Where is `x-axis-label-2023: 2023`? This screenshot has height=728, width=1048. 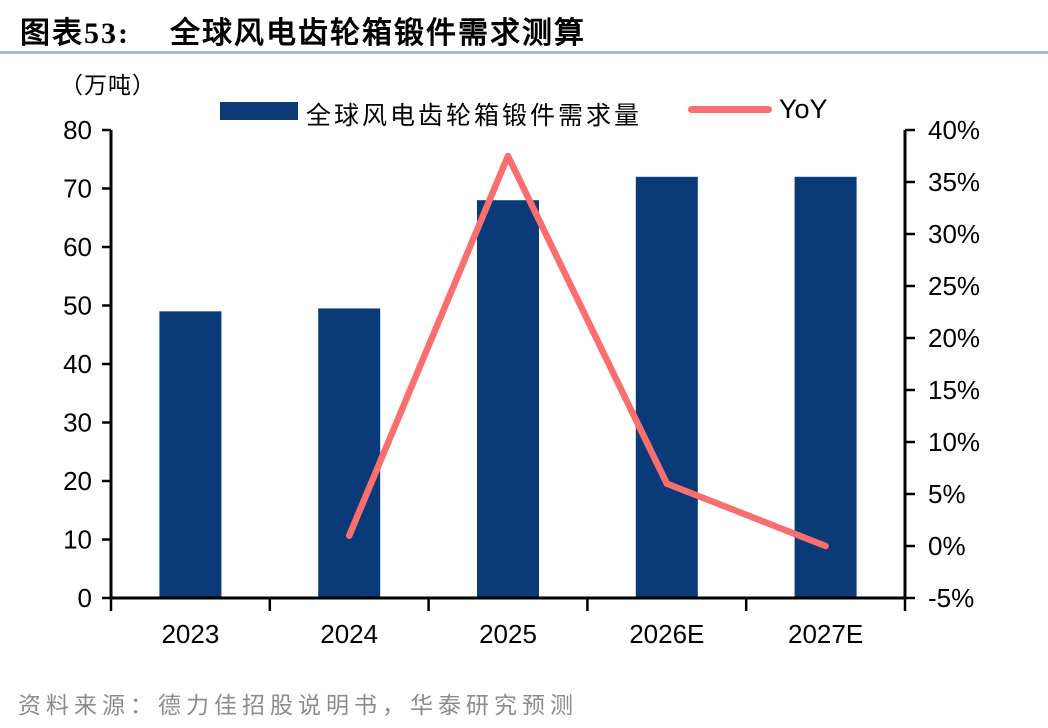 x-axis-label-2023: 2023 is located at coordinates (190, 634).